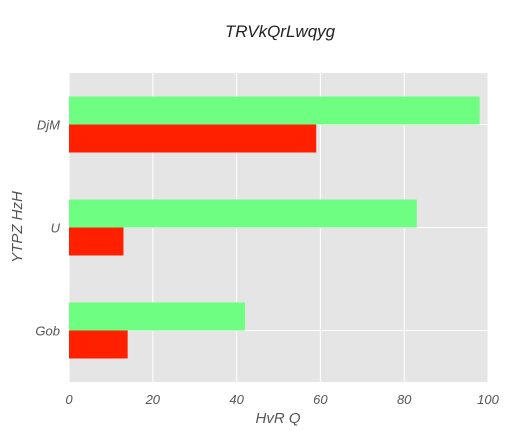 The height and width of the screenshot is (443, 511). I want to click on y-tick-label: DjM, so click(48, 125).